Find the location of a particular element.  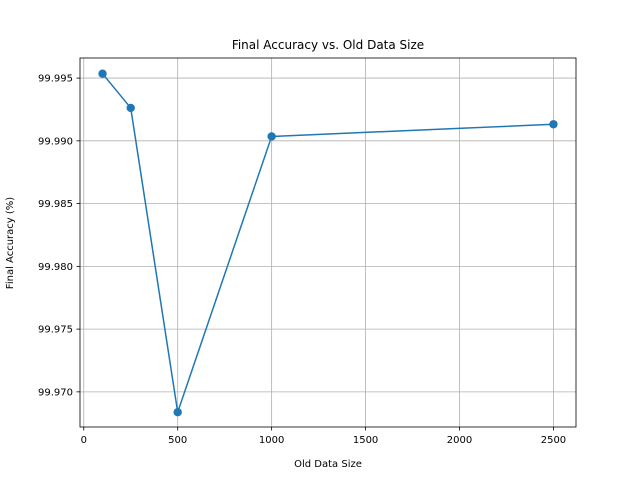

x-tick-label: 500 is located at coordinates (177, 440).